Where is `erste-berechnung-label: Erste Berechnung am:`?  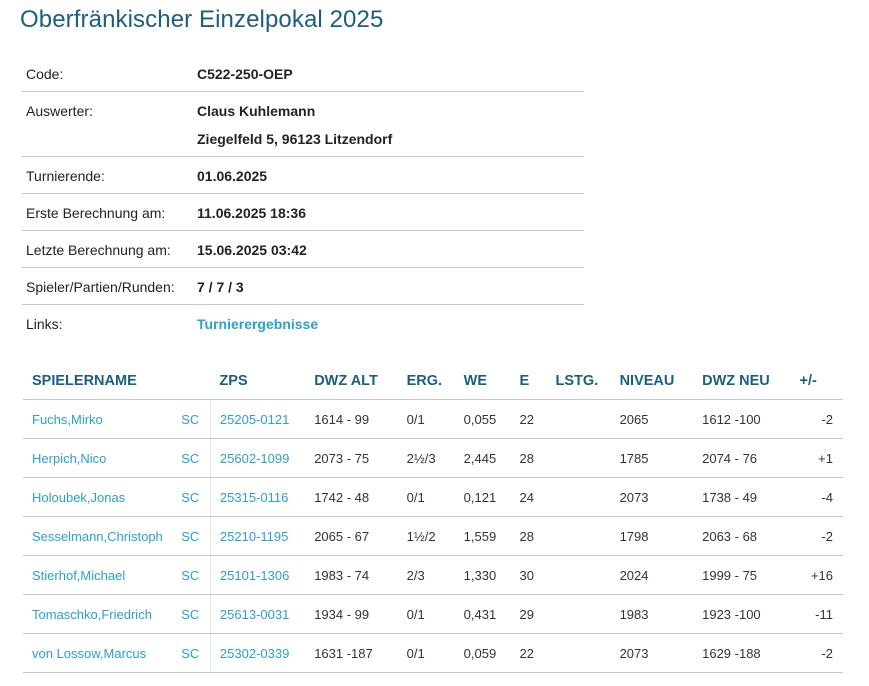 erste-berechnung-label: Erste Berechnung am: is located at coordinates (96, 213).